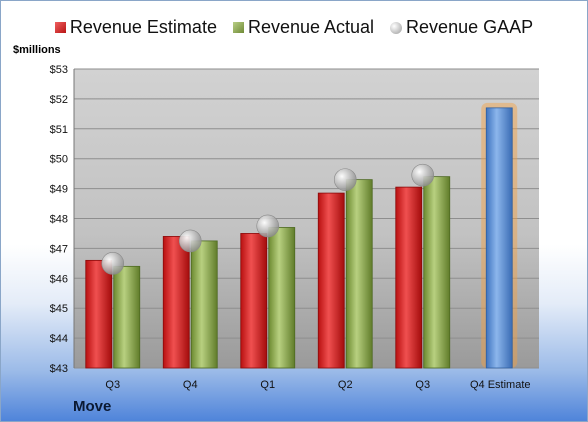  What do you see at coordinates (59, 160) in the screenshot?
I see `y-tick-label: $50` at bounding box center [59, 160].